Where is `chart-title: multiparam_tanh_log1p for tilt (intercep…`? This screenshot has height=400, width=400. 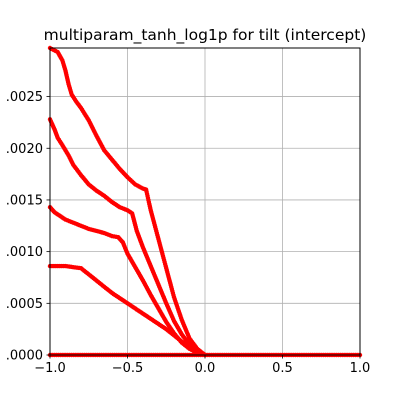 chart-title: multiparam_tanh_log1p for tilt (intercep… is located at coordinates (205, 35).